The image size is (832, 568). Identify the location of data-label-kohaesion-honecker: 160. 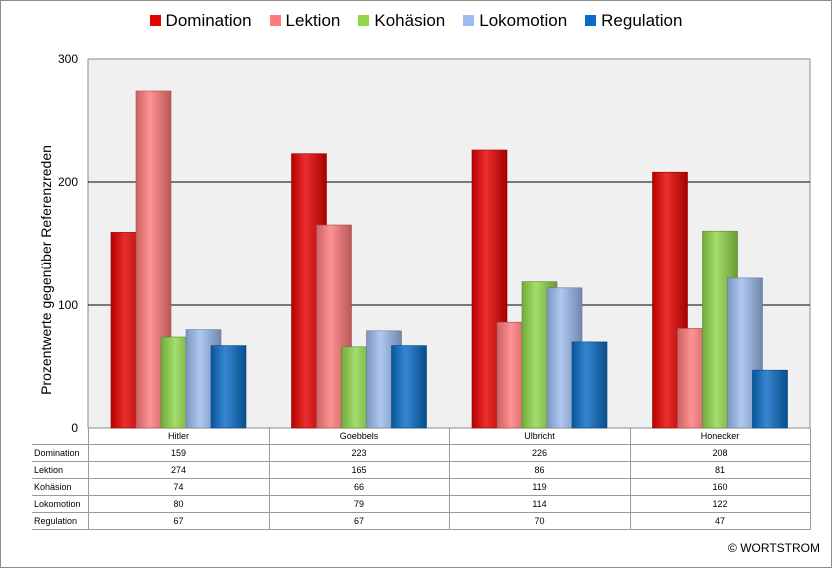
(720, 487).